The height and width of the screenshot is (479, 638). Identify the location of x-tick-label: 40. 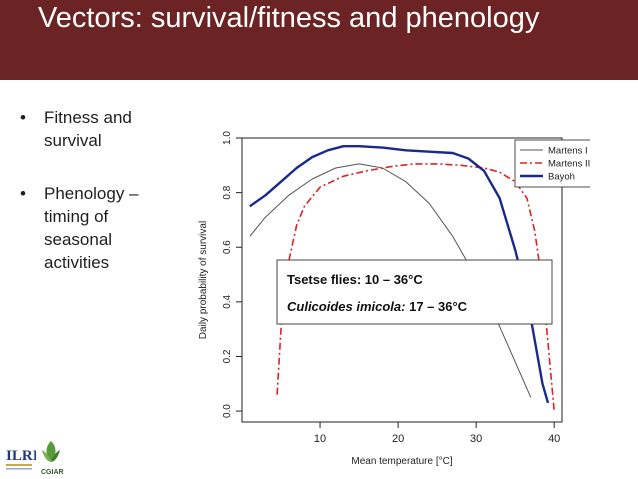
(554, 439).